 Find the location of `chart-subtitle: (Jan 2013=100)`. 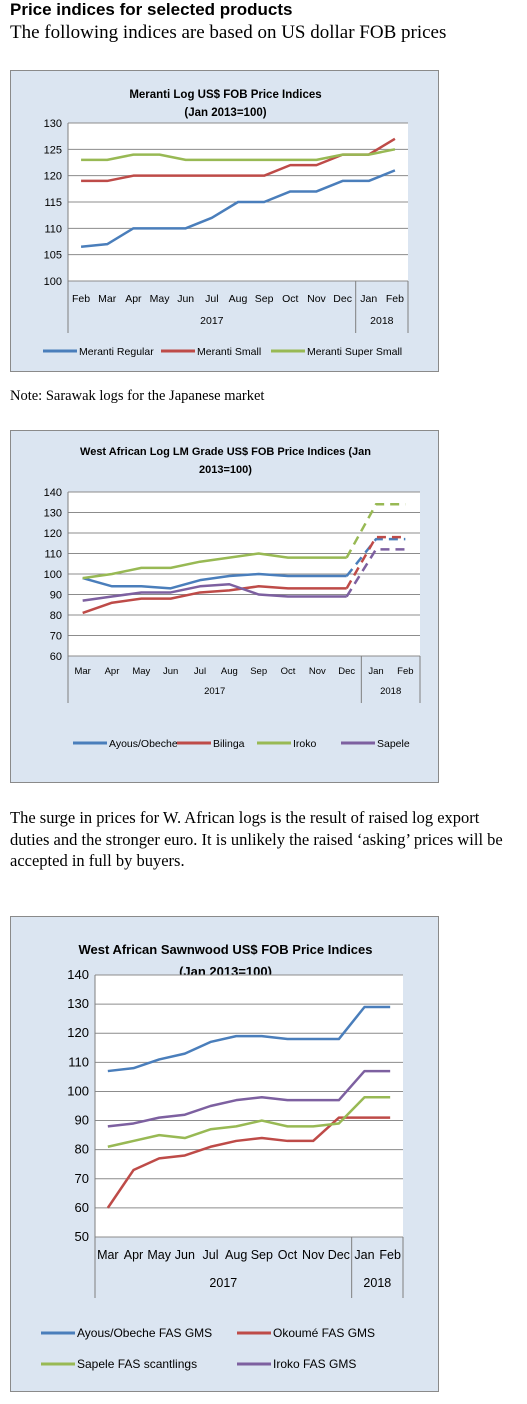

chart-subtitle: (Jan 2013=100) is located at coordinates (225, 113).